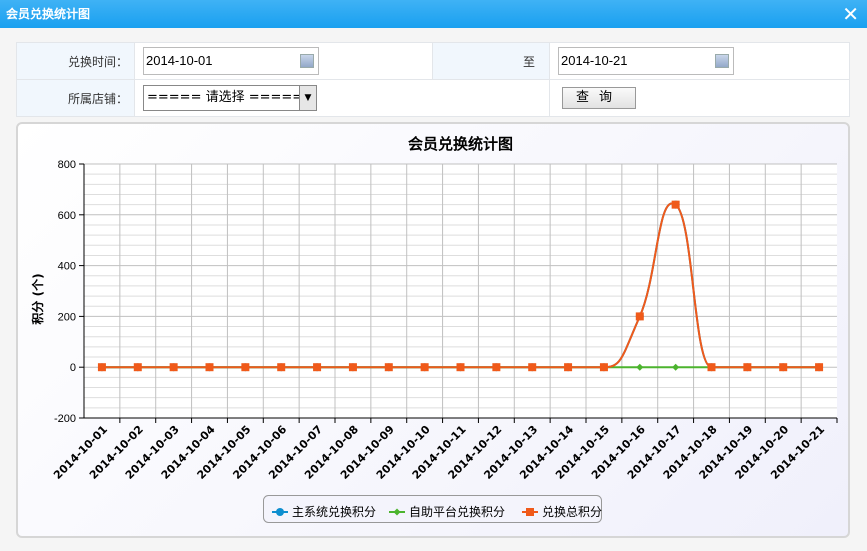  What do you see at coordinates (67, 216) in the screenshot?
I see `y-tick-label: 600` at bounding box center [67, 216].